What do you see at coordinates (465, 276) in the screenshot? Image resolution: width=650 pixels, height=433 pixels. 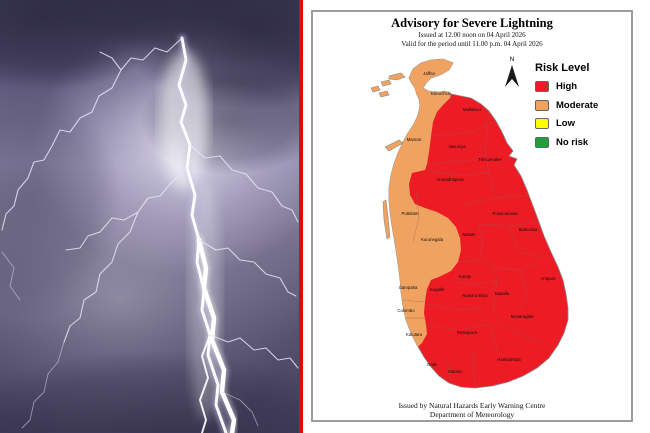 I see `district-label-kandy: Kandy` at bounding box center [465, 276].